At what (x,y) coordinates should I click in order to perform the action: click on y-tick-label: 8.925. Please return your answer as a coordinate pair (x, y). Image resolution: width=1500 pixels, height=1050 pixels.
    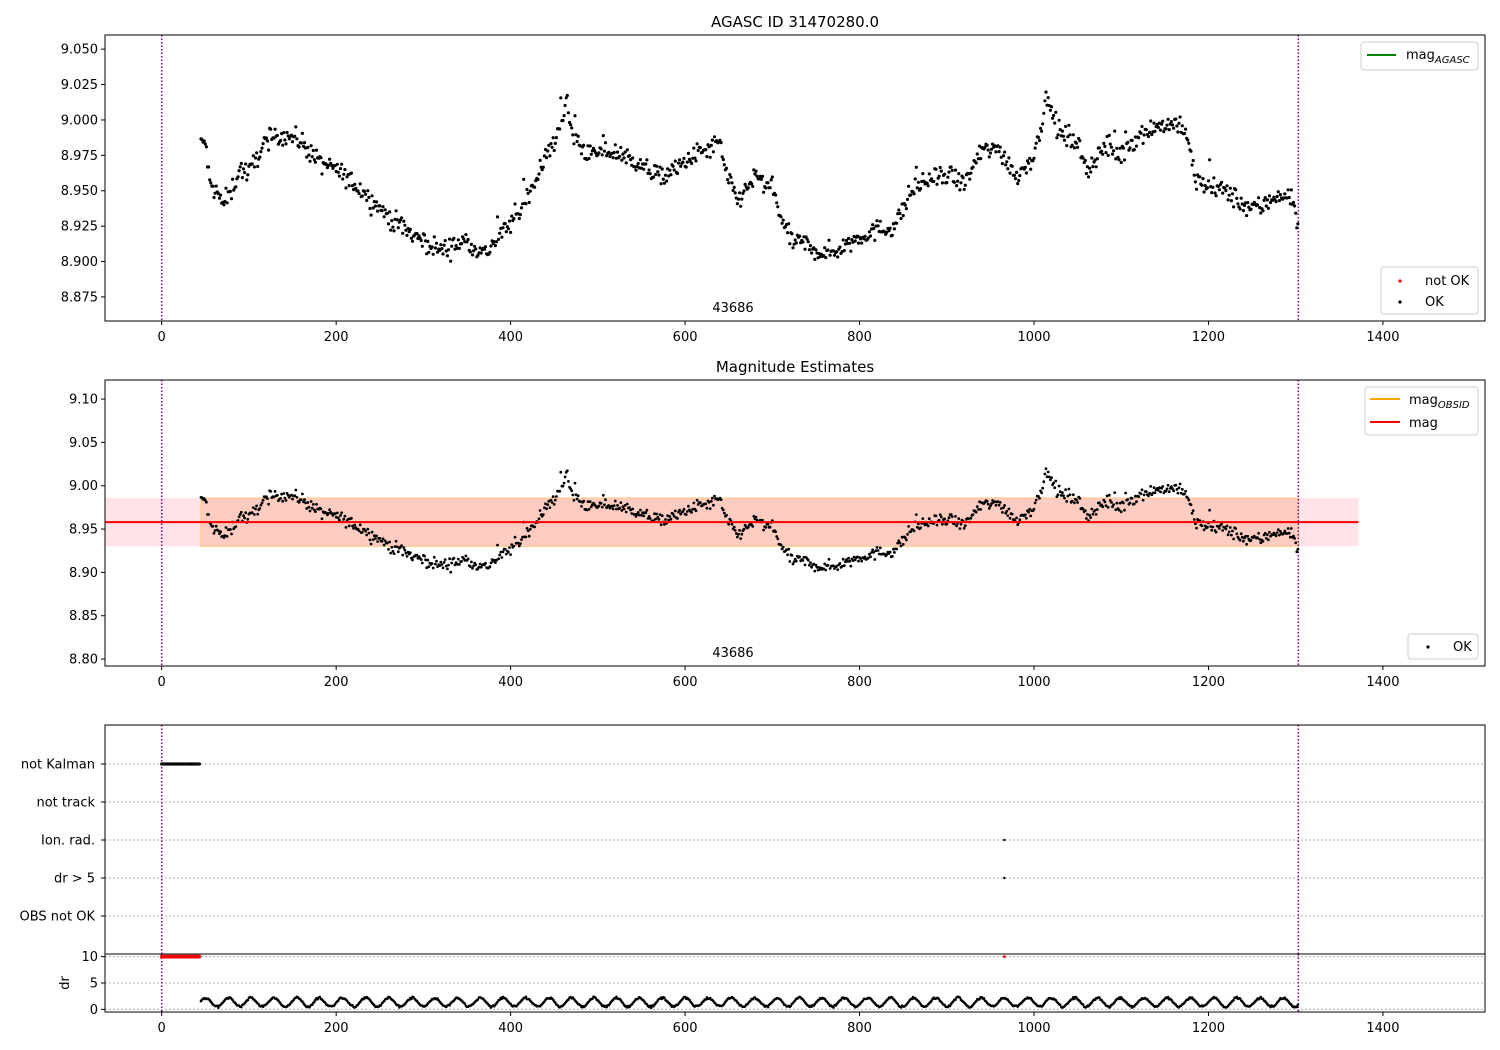
    Looking at the image, I should click on (79, 227).